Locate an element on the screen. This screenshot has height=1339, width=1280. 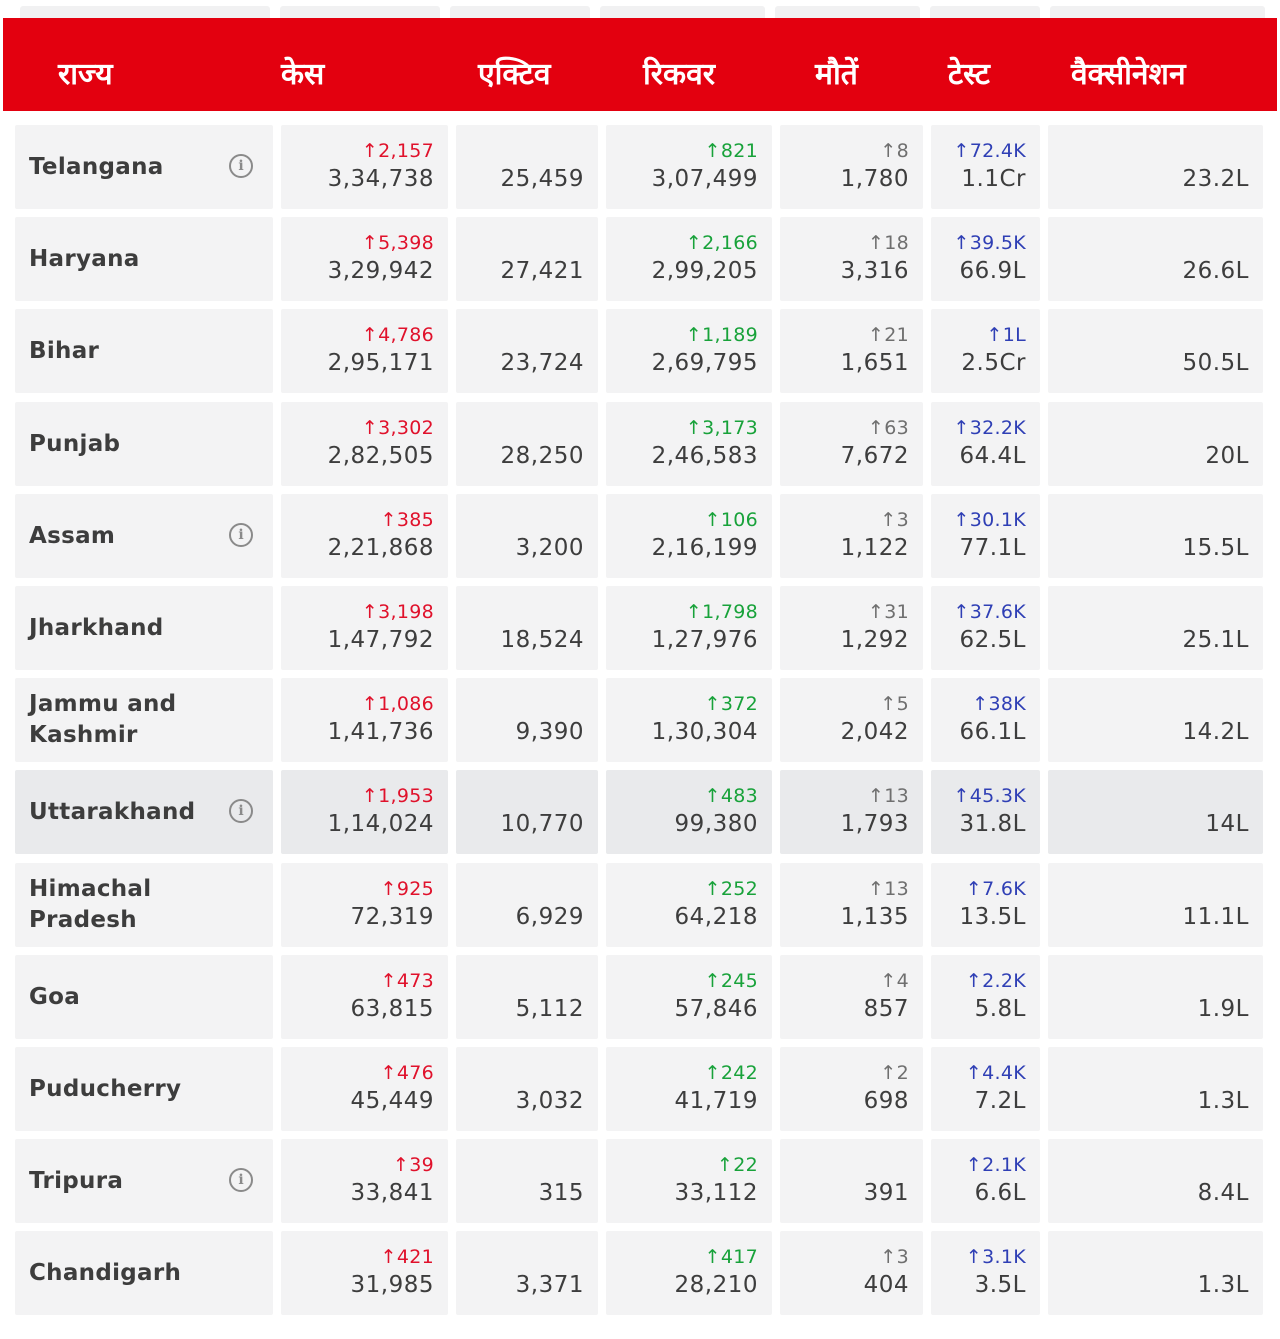
header-cases: केस is located at coordinates (303, 74).